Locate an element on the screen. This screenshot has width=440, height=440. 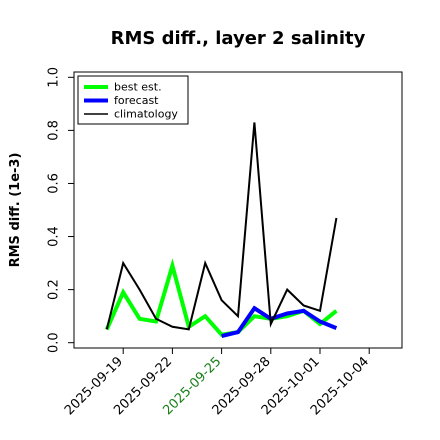
y-tick-label: 0.8 is located at coordinates (54, 130).